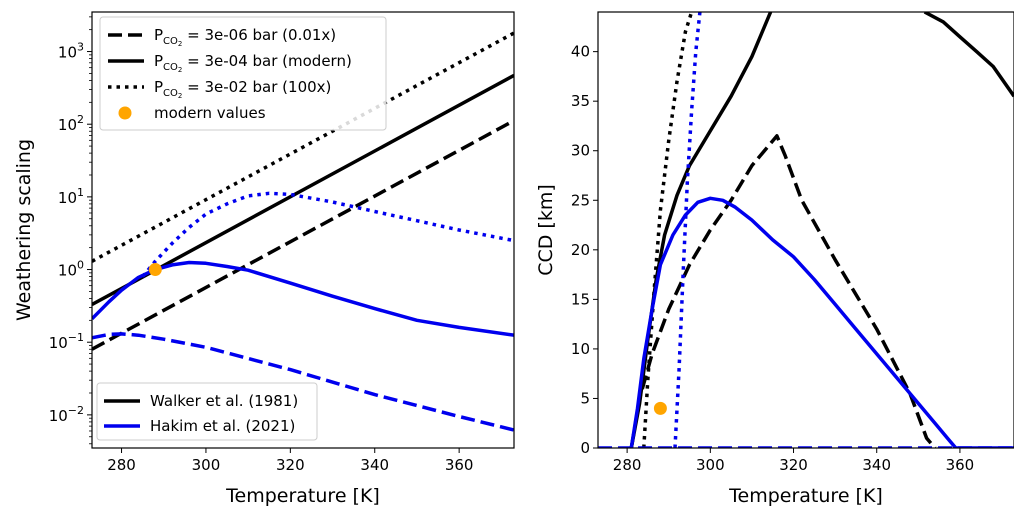 The image size is (1014, 506). I want to click on legend-entry-dashed: PCO2 = 3e-06 bar (0.01x), so click(222, 37).